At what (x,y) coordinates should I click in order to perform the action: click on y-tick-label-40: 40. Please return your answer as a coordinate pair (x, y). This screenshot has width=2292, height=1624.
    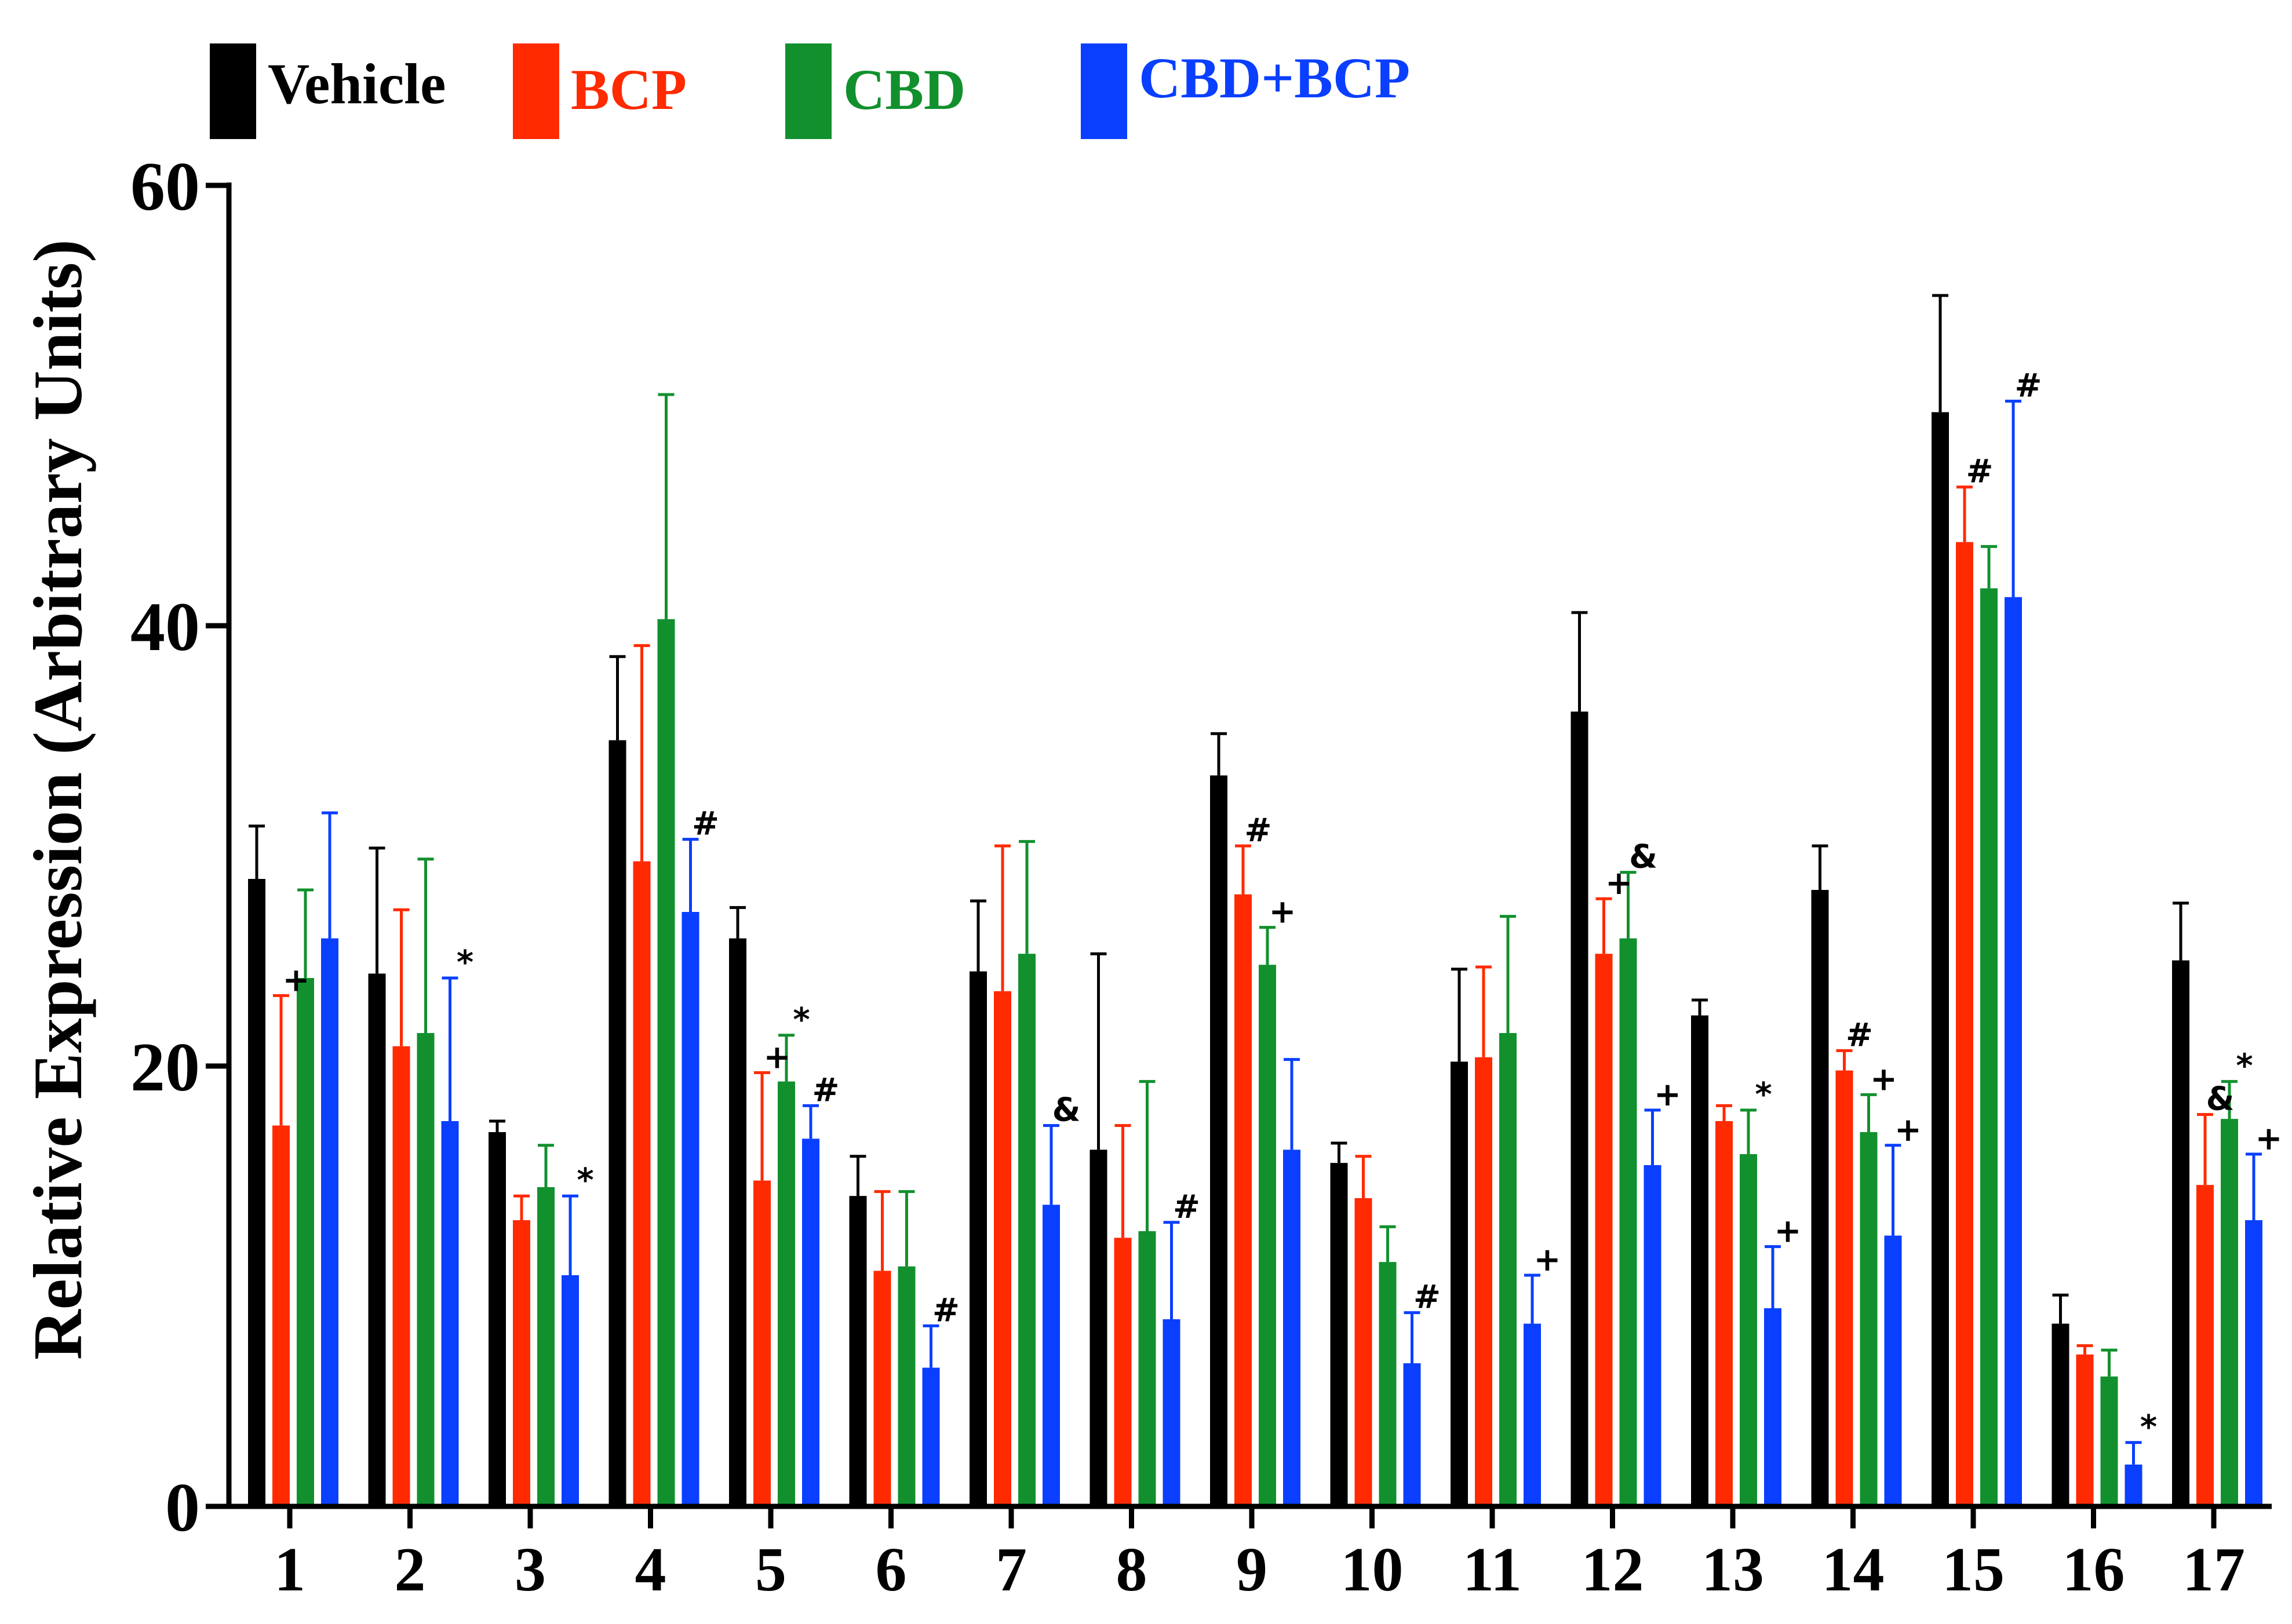
    Looking at the image, I should click on (165, 626).